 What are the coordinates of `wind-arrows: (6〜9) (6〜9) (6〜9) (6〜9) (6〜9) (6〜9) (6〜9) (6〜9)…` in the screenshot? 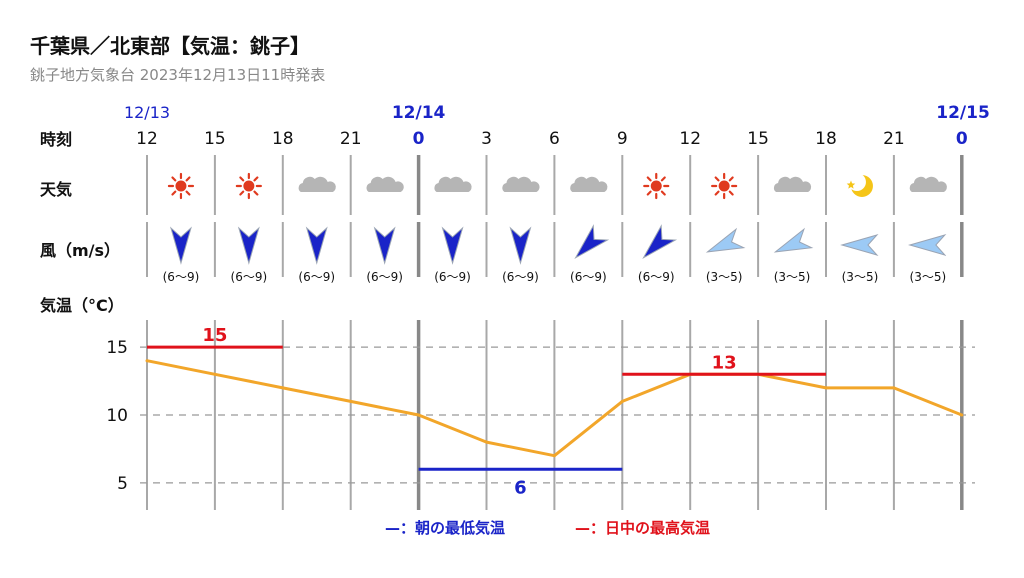 It's located at (555, 254).